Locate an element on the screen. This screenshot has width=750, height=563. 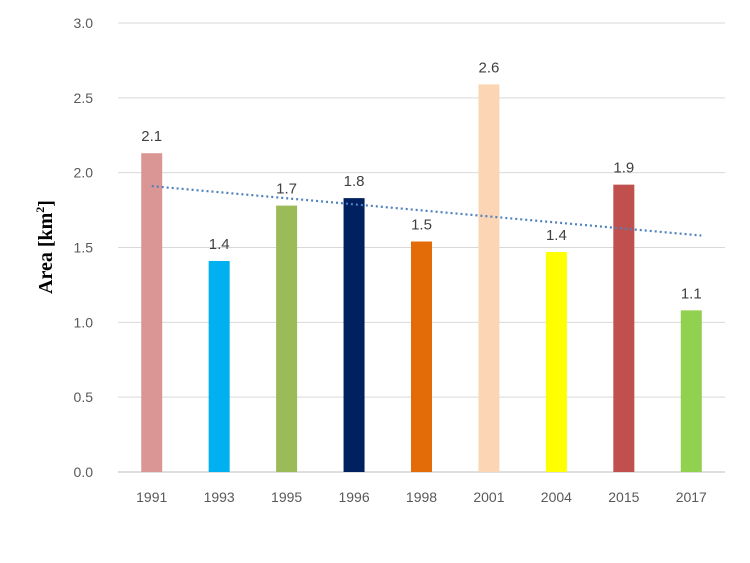
bar-1991 is located at coordinates (152, 312).